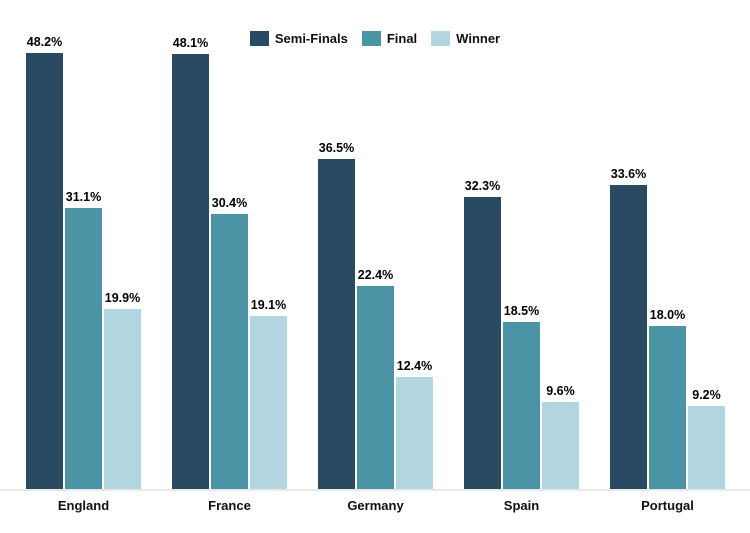  I want to click on legend-item-semi-finals: Semi-Finals, so click(298, 38).